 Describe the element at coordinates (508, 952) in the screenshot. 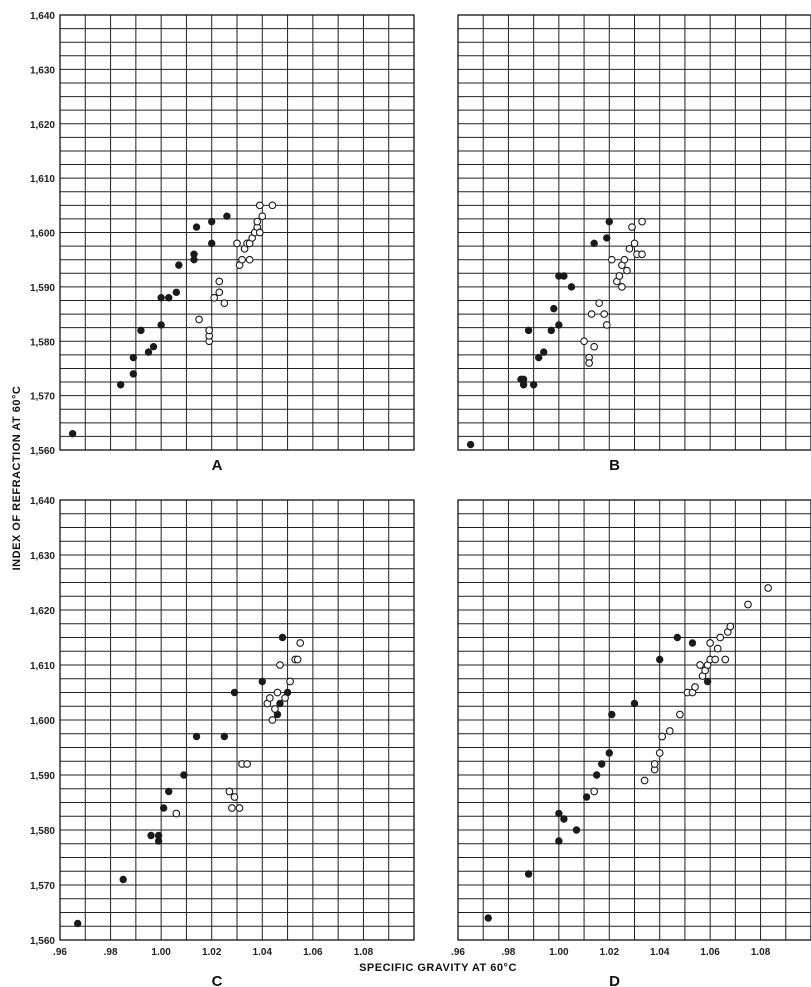

I see `x-tick-label: .98` at that location.